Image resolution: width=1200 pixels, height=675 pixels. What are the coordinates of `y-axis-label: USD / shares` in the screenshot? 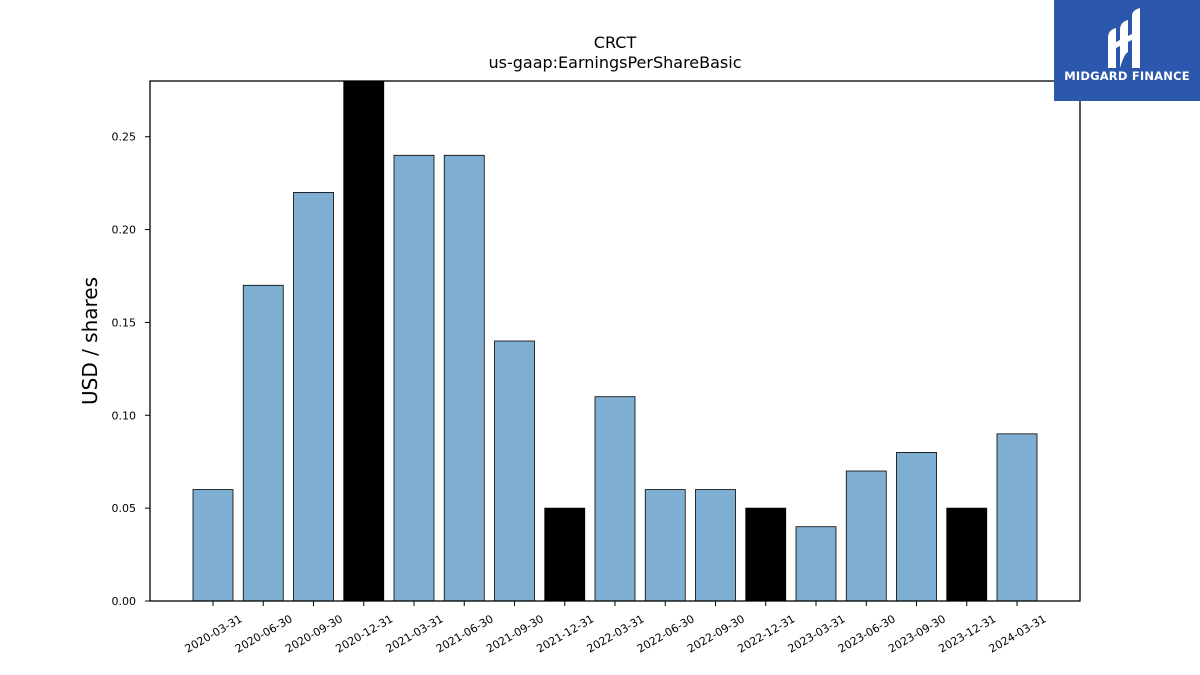 It's located at (90, 341).